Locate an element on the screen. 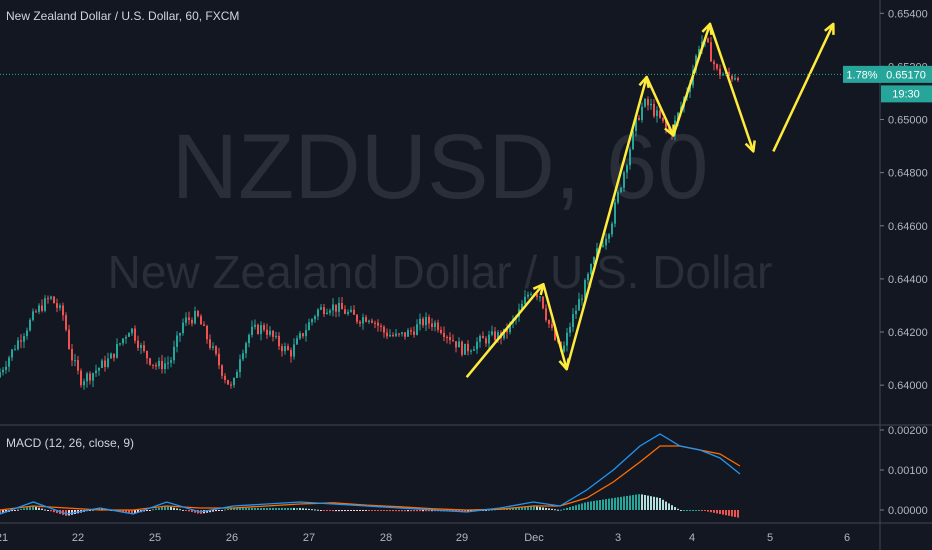  time-axis: 21 22 25 26 27 28 29 Dec 3 4 5 6 is located at coordinates (466, 533).